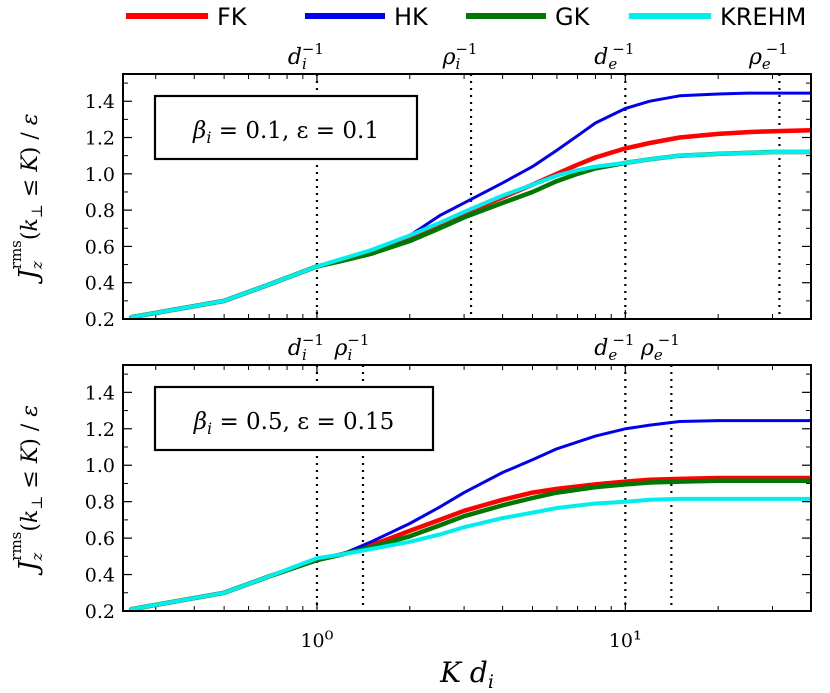 The image size is (830, 693). I want to click on legend-label-gk: GK, so click(573, 17).